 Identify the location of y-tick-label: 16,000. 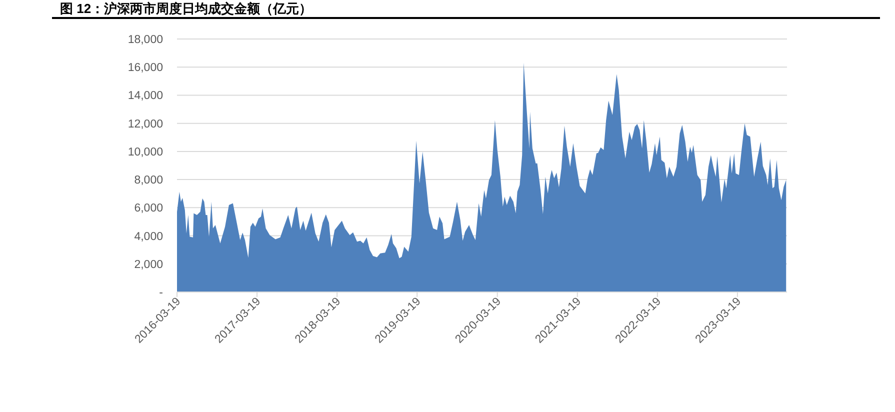
(145, 68).